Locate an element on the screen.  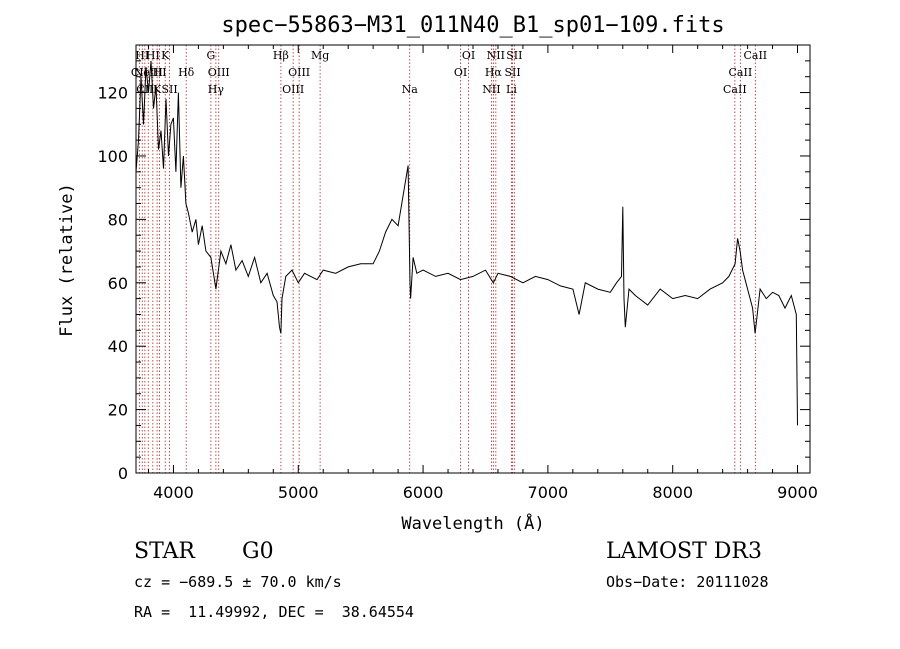
y-tick-label: 120 is located at coordinates (112, 93).